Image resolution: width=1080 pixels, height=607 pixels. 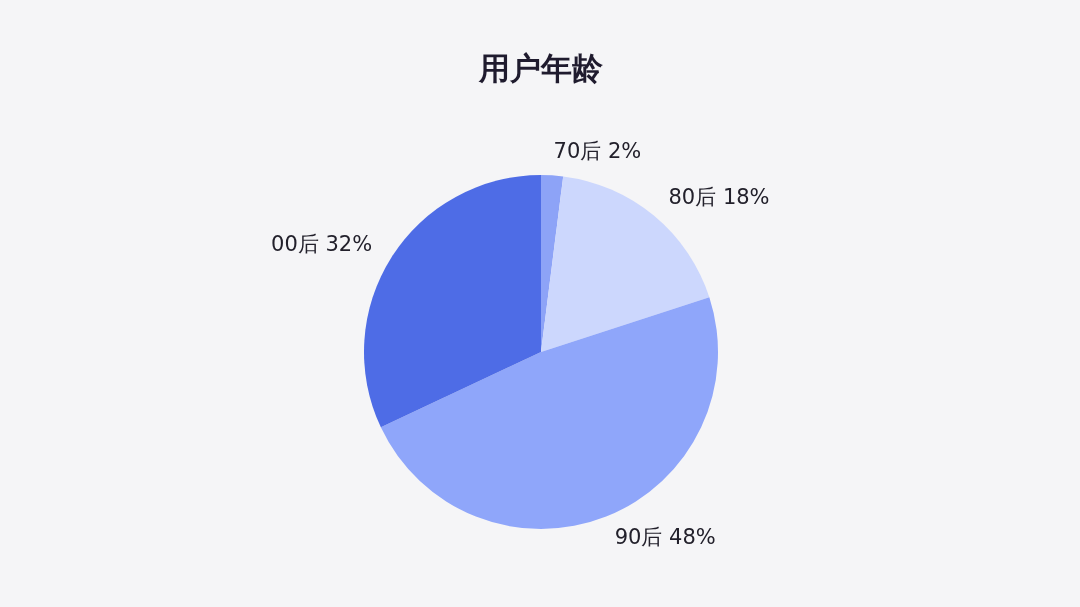 What do you see at coordinates (541, 67) in the screenshot?
I see `chart-title: 用户年龄` at bounding box center [541, 67].